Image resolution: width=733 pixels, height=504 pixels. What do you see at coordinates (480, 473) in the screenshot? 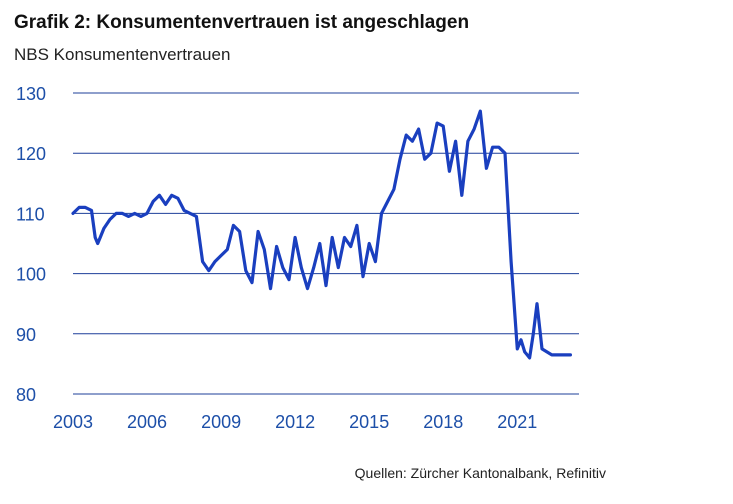
I see `source-note: Quellen: Zürcher Kantonalbank, Refinitiv` at bounding box center [480, 473].